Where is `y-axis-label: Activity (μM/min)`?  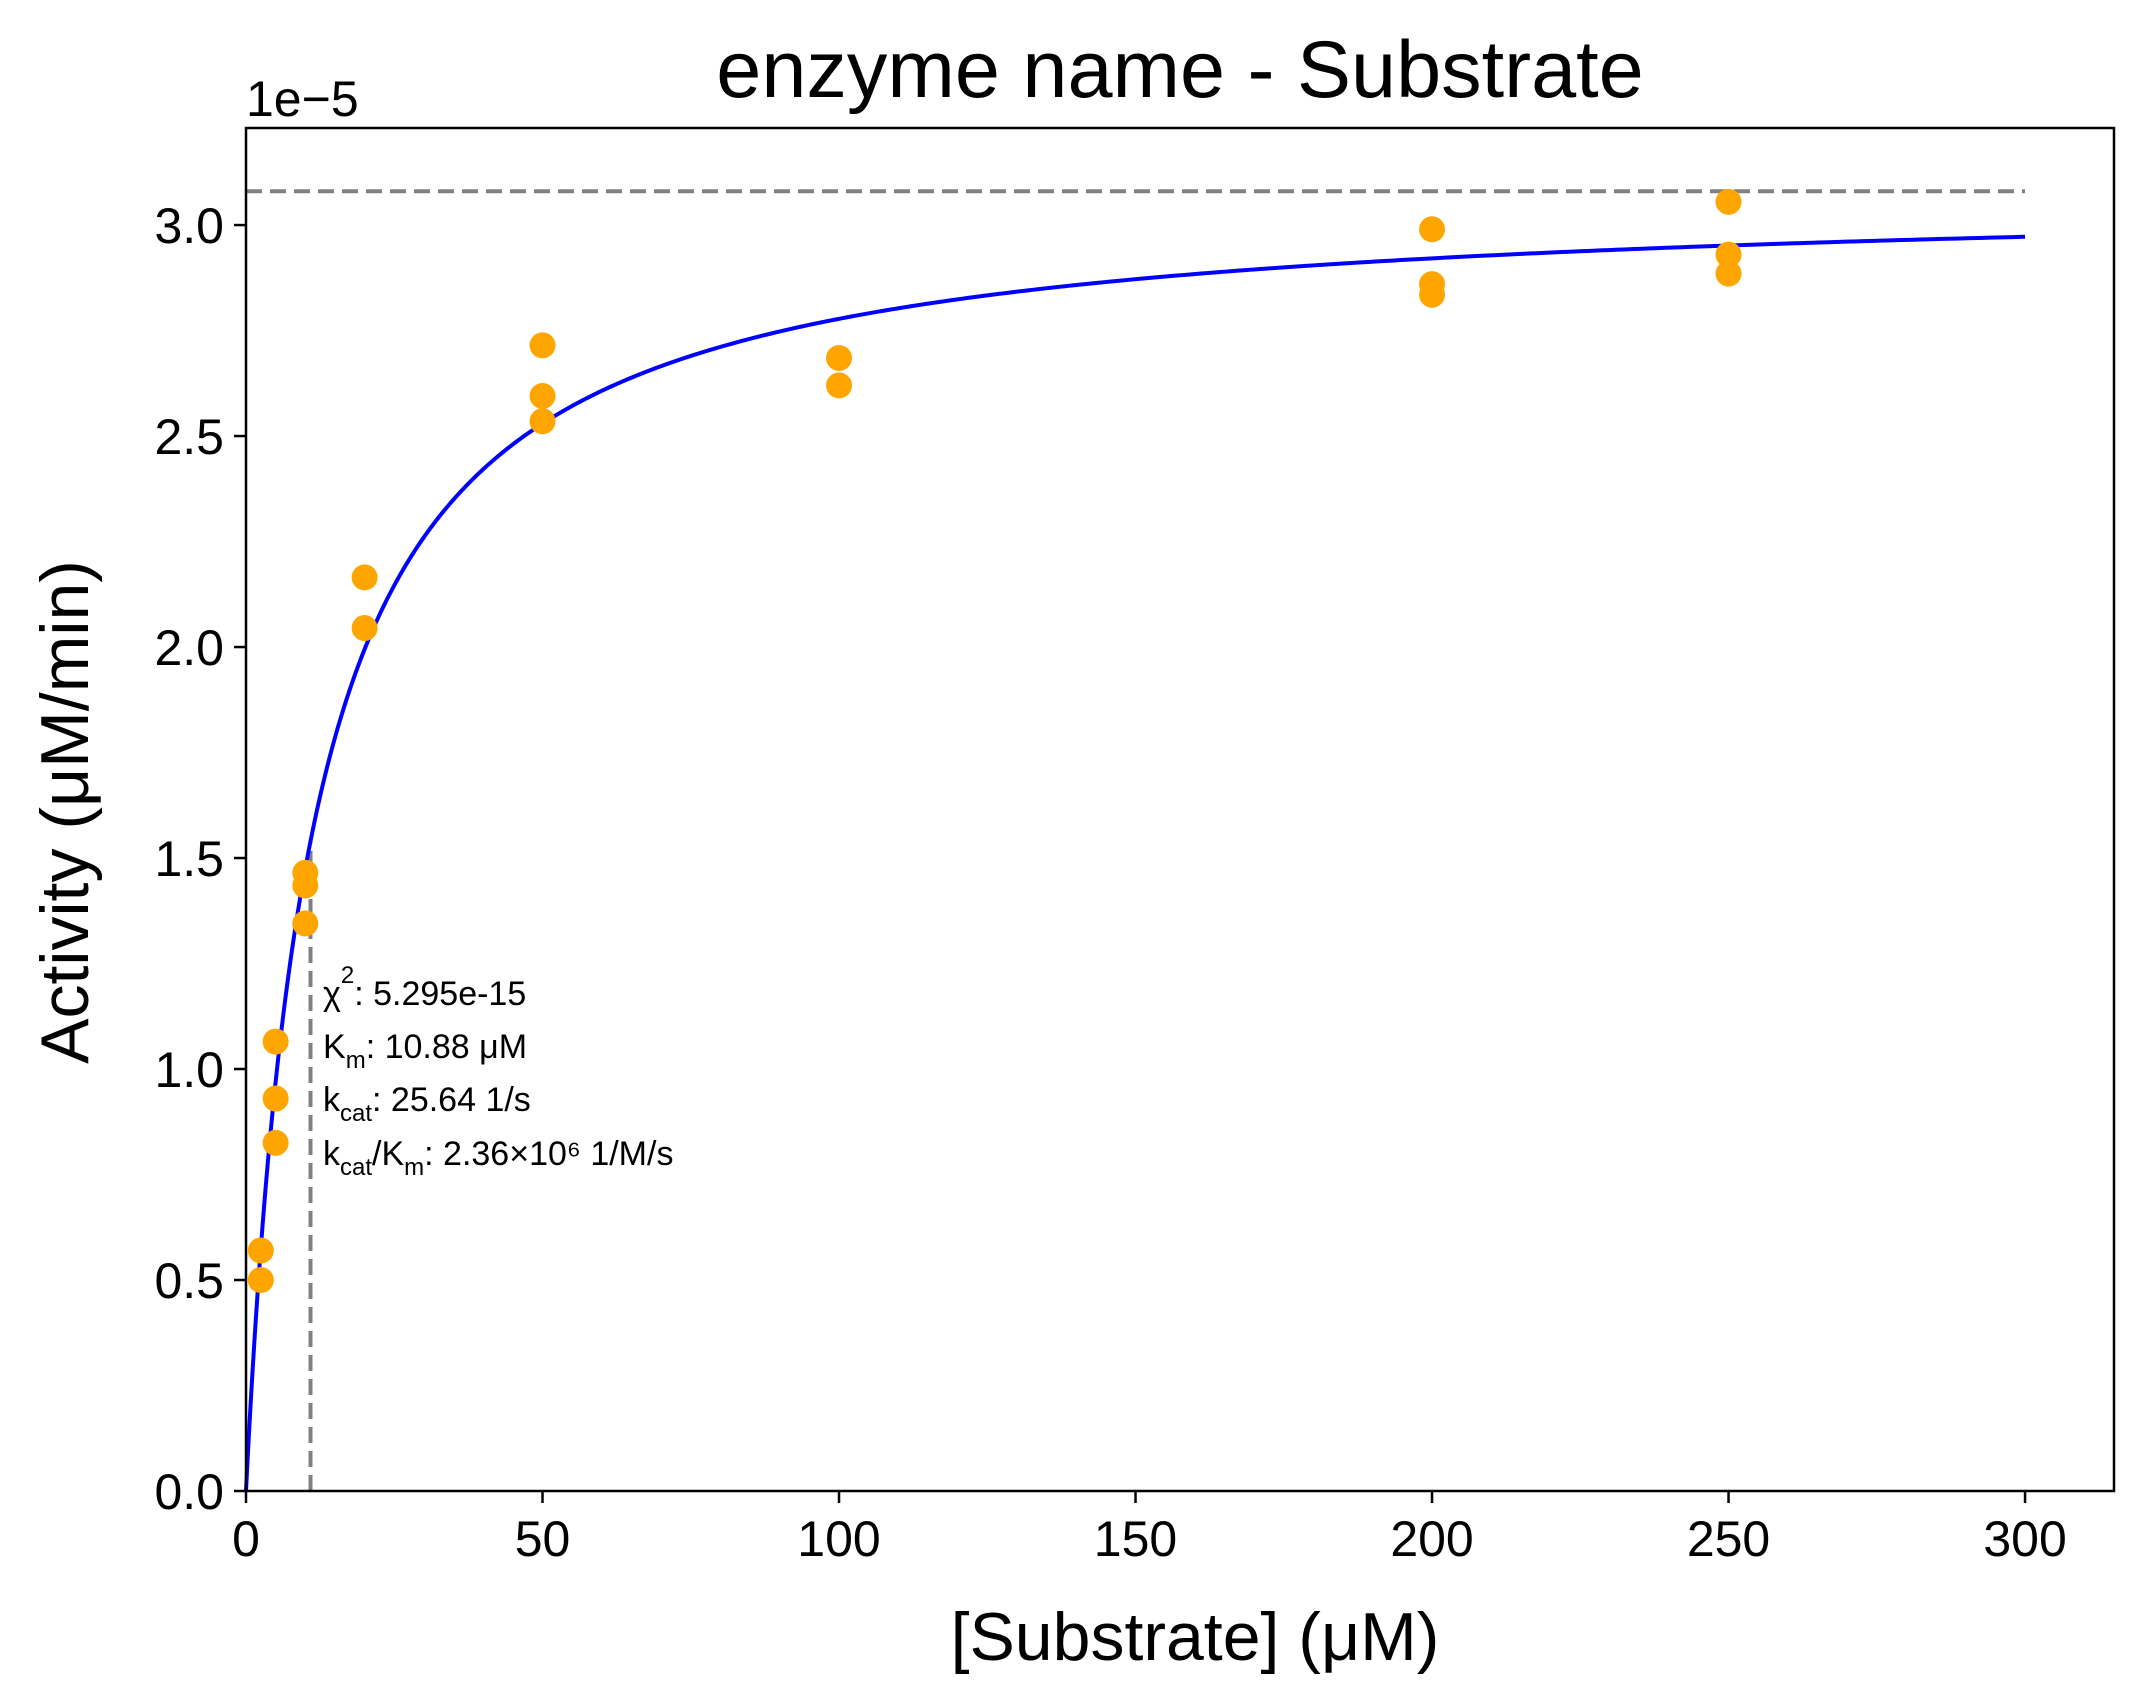
y-axis-label: Activity (μM/min) is located at coordinates (65, 812).